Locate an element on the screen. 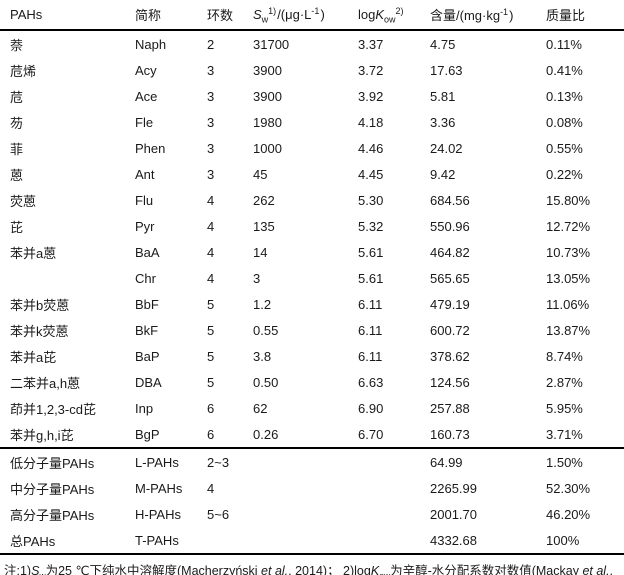 This screenshot has height=575, width=624. cell-pah-name: 低分子量PAHs is located at coordinates (52, 463).